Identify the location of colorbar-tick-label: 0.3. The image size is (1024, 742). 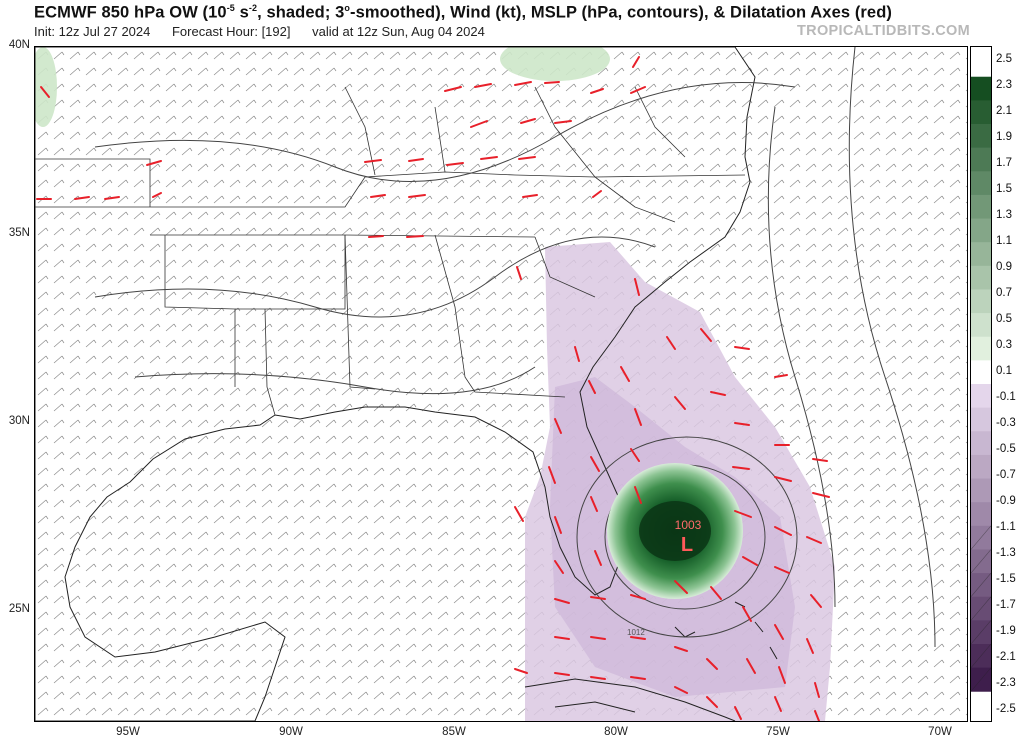
(1004, 345).